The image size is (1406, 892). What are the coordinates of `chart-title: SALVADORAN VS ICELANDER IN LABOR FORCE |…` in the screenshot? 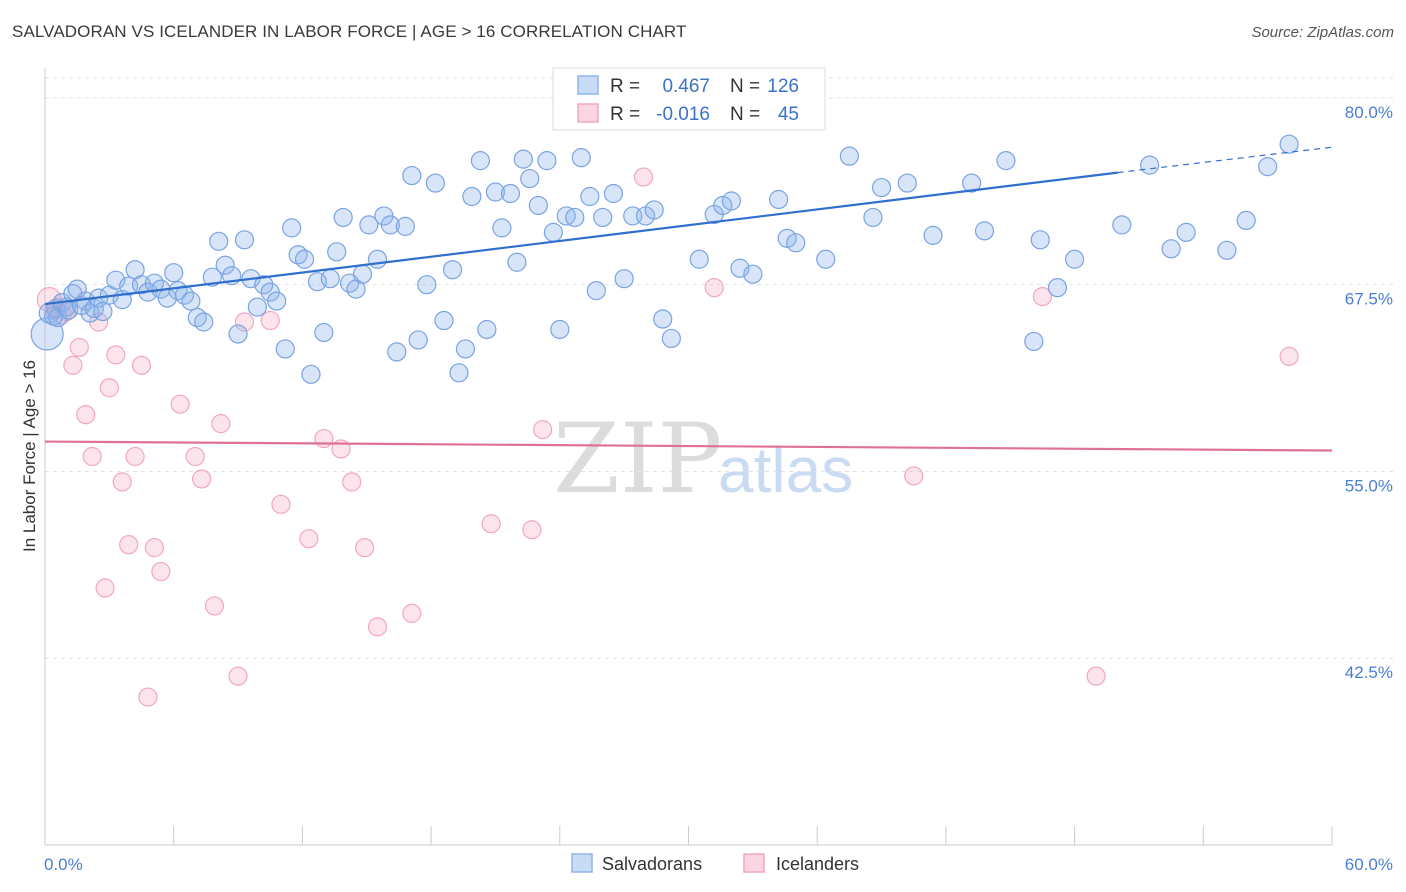 It's located at (349, 31).